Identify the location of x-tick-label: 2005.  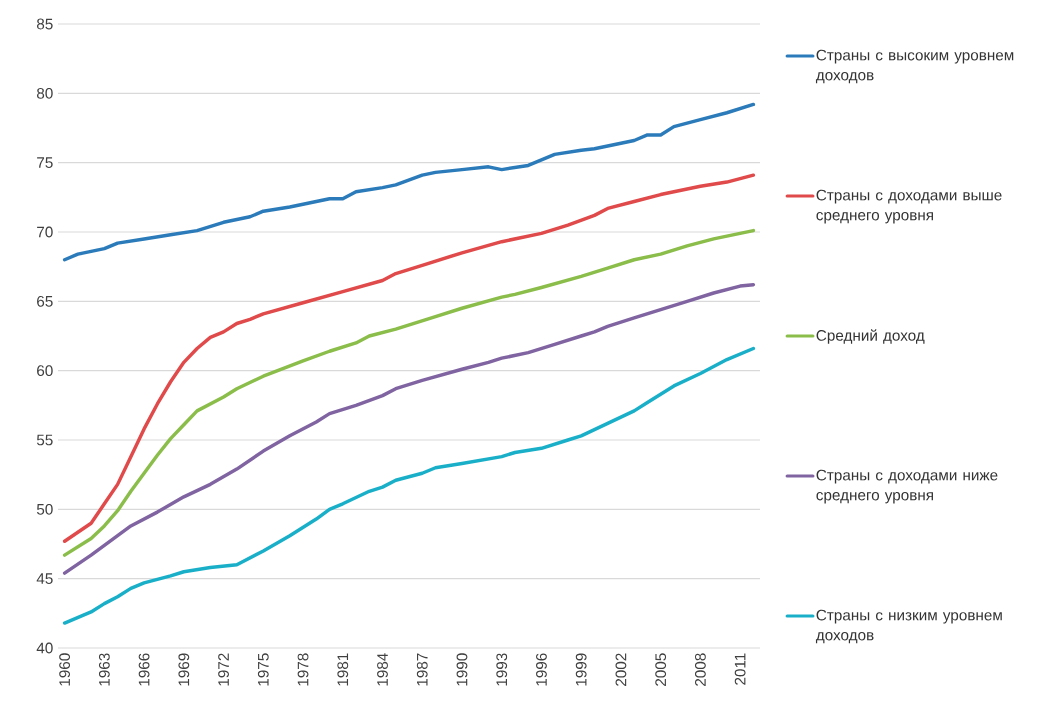
(661, 669).